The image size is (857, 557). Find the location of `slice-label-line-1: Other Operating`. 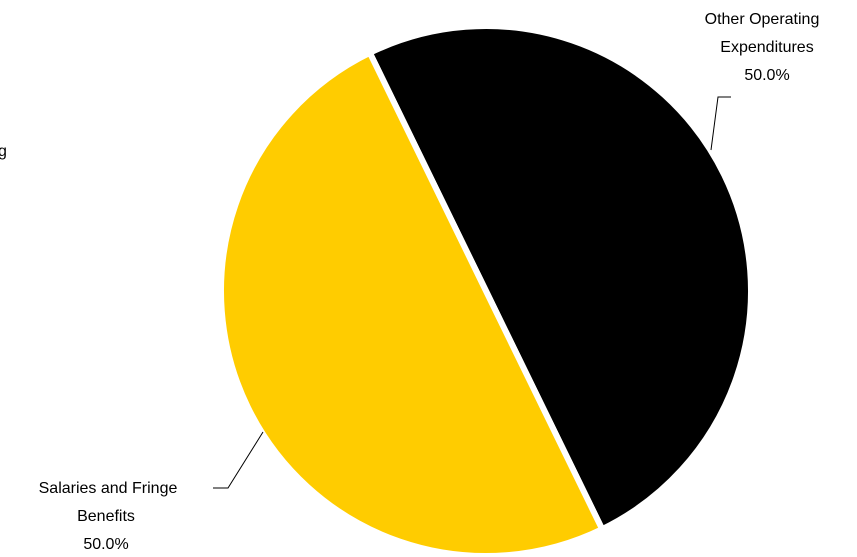

slice-label-line-1: Other Operating is located at coordinates (762, 19).